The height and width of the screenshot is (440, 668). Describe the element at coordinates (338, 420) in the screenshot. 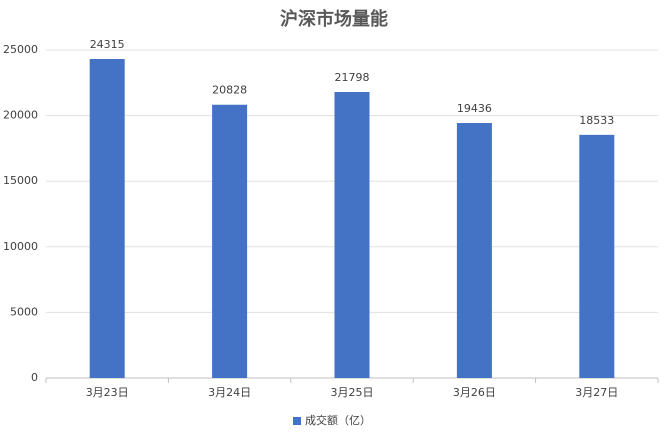

I see `legend-label: 成交额（亿）` at that location.